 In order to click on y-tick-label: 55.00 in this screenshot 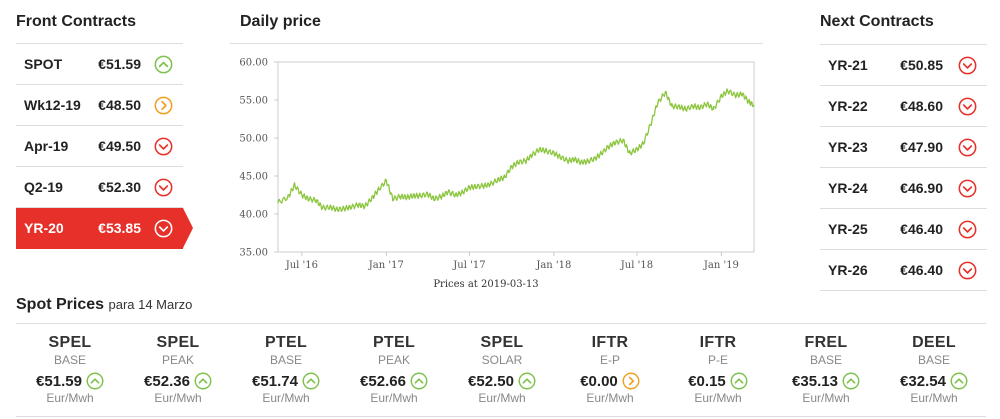, I will do `click(253, 101)`.